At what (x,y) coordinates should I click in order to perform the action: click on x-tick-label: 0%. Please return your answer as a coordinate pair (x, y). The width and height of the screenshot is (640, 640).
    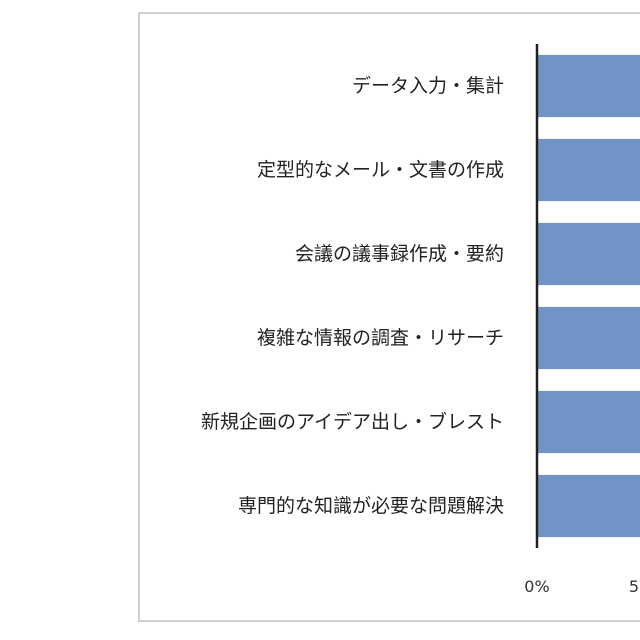
    Looking at the image, I should click on (536, 586).